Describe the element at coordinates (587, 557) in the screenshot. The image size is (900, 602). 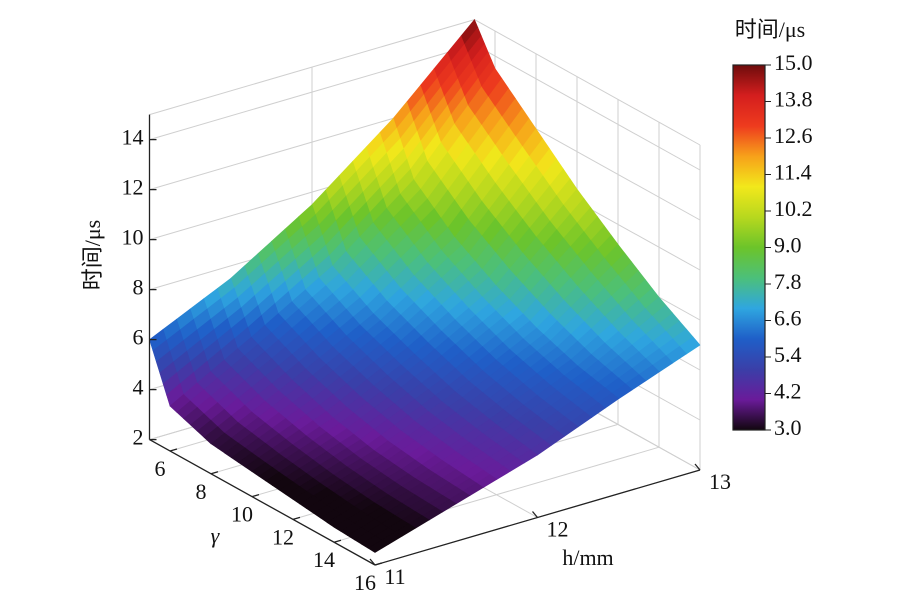
I see `y-axis-label: h/mm` at that location.